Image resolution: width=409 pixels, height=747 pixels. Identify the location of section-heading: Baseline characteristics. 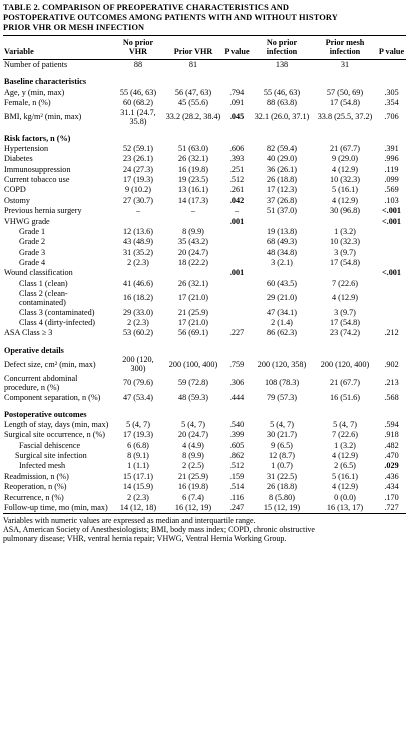
(45, 82).